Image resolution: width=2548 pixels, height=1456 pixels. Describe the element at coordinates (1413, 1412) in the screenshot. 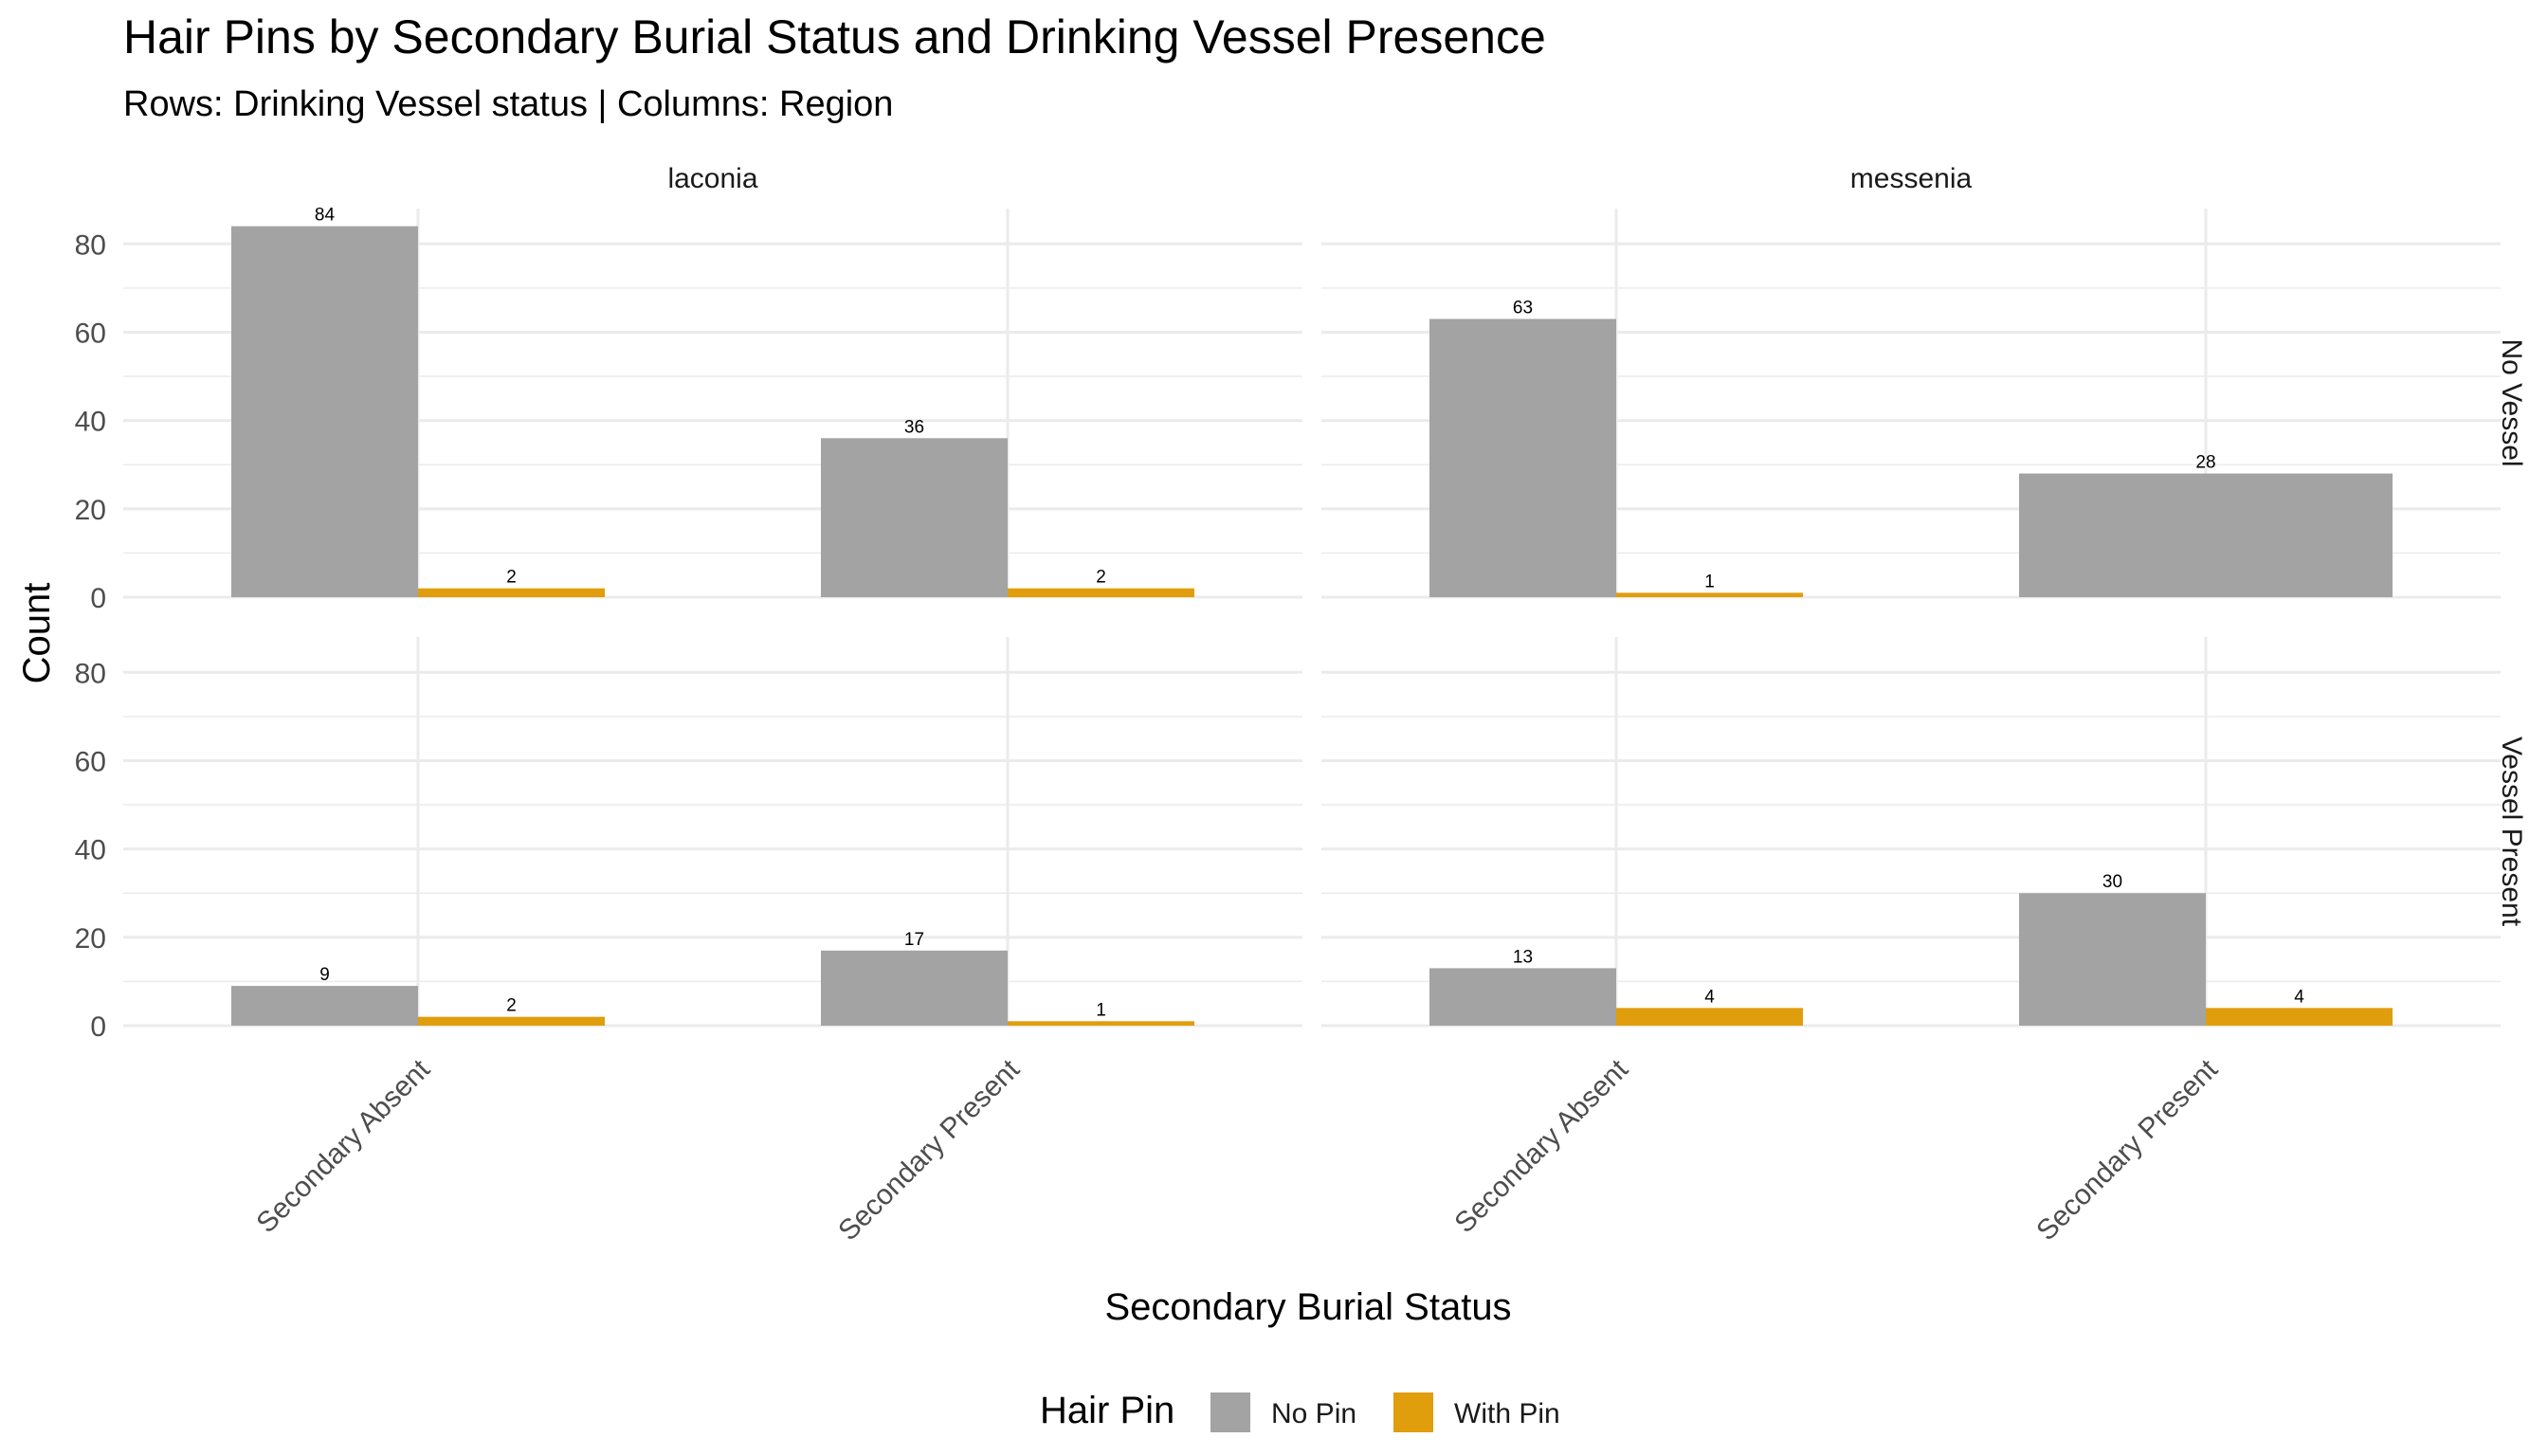

I see `legend-swatch-with-pin` at that location.